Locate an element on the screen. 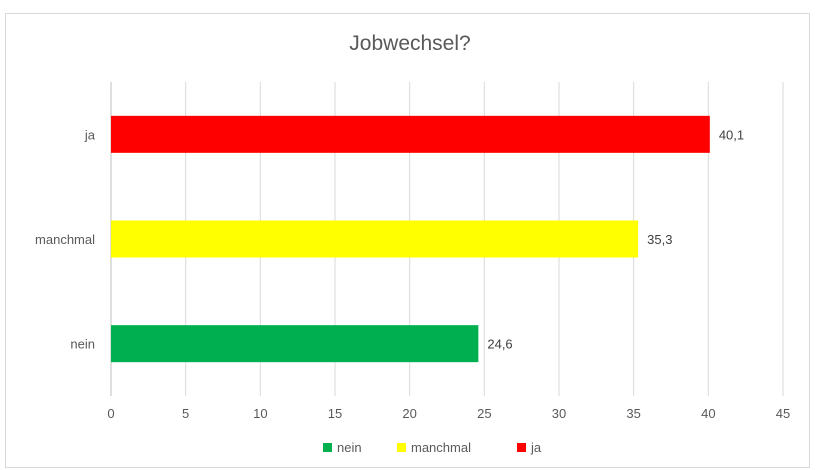  x-tick-label-0: 0 is located at coordinates (110, 413).